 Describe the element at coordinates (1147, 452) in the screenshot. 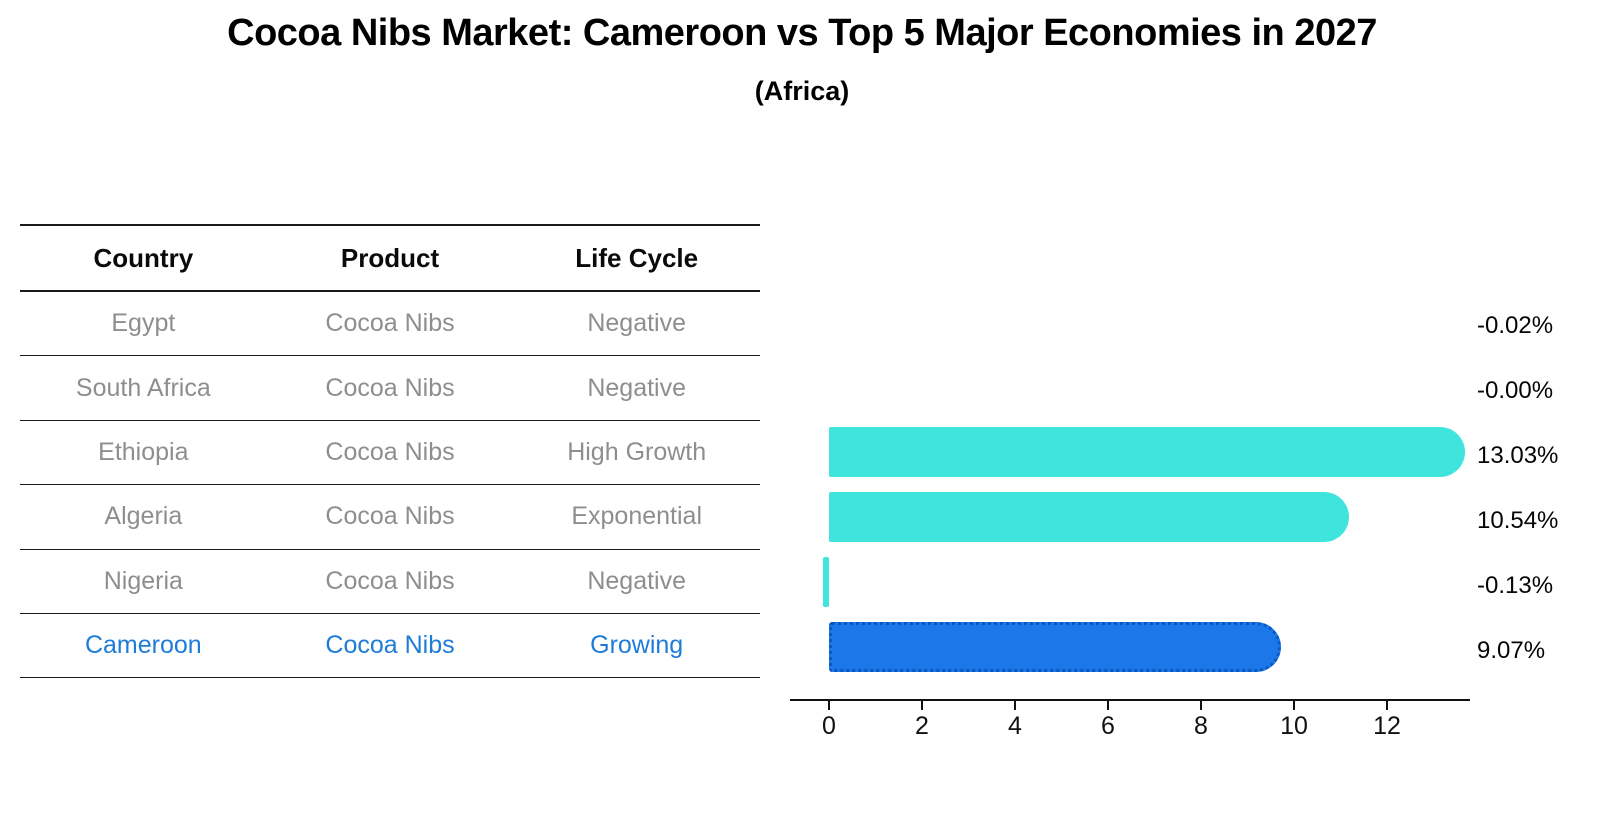

I see `bar-ethiopia` at that location.